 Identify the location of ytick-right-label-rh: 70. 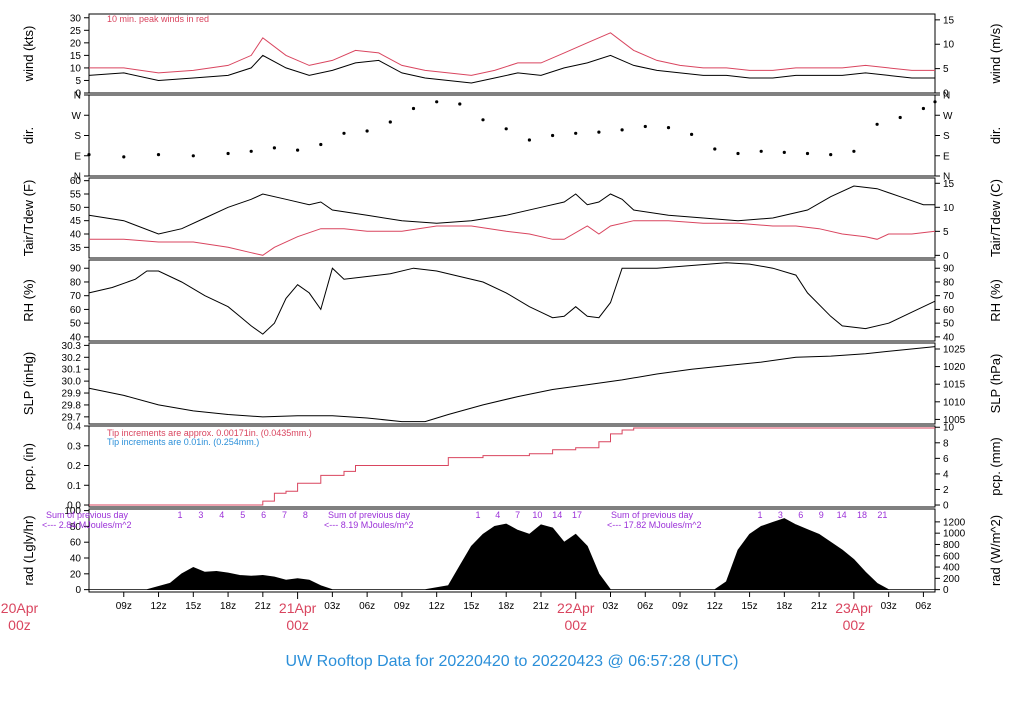
(949, 296).